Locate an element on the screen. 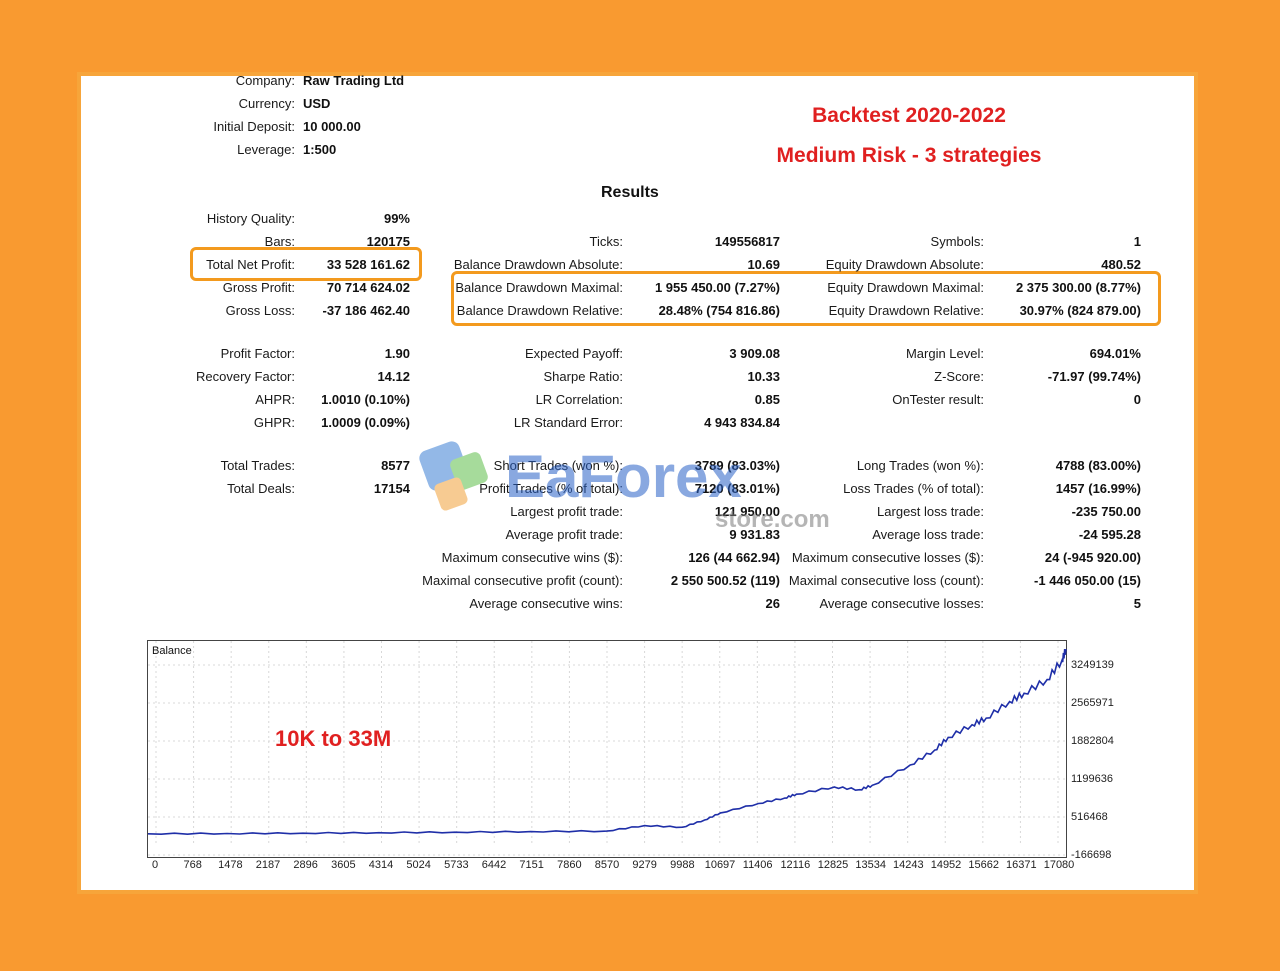 This screenshot has width=1280, height=971. x-tick-label: 768 is located at coordinates (192, 865).